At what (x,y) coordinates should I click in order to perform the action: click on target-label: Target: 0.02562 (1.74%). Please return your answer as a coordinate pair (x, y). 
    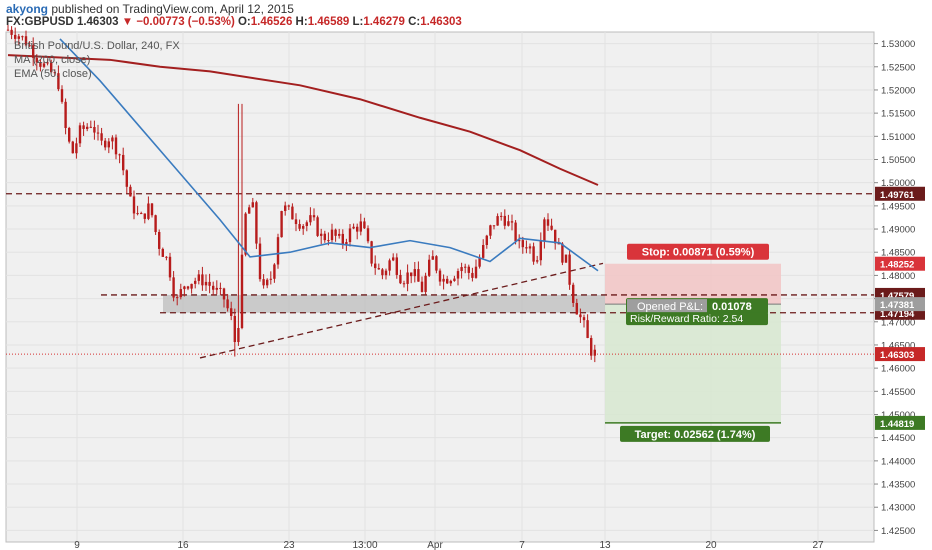
    Looking at the image, I should click on (695, 435).